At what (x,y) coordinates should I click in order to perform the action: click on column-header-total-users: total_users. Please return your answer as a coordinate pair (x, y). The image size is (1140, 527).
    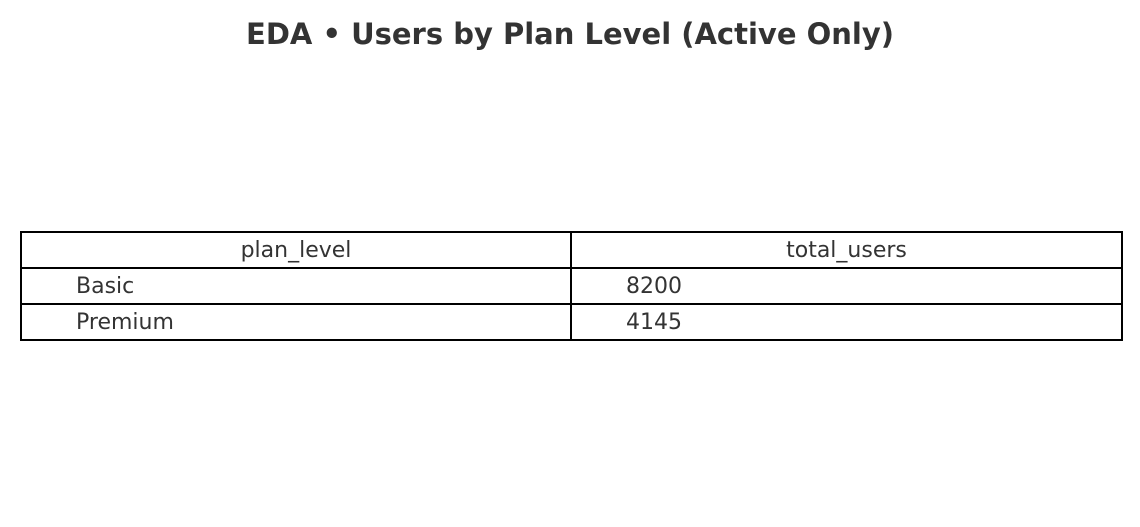
    Looking at the image, I should click on (846, 250).